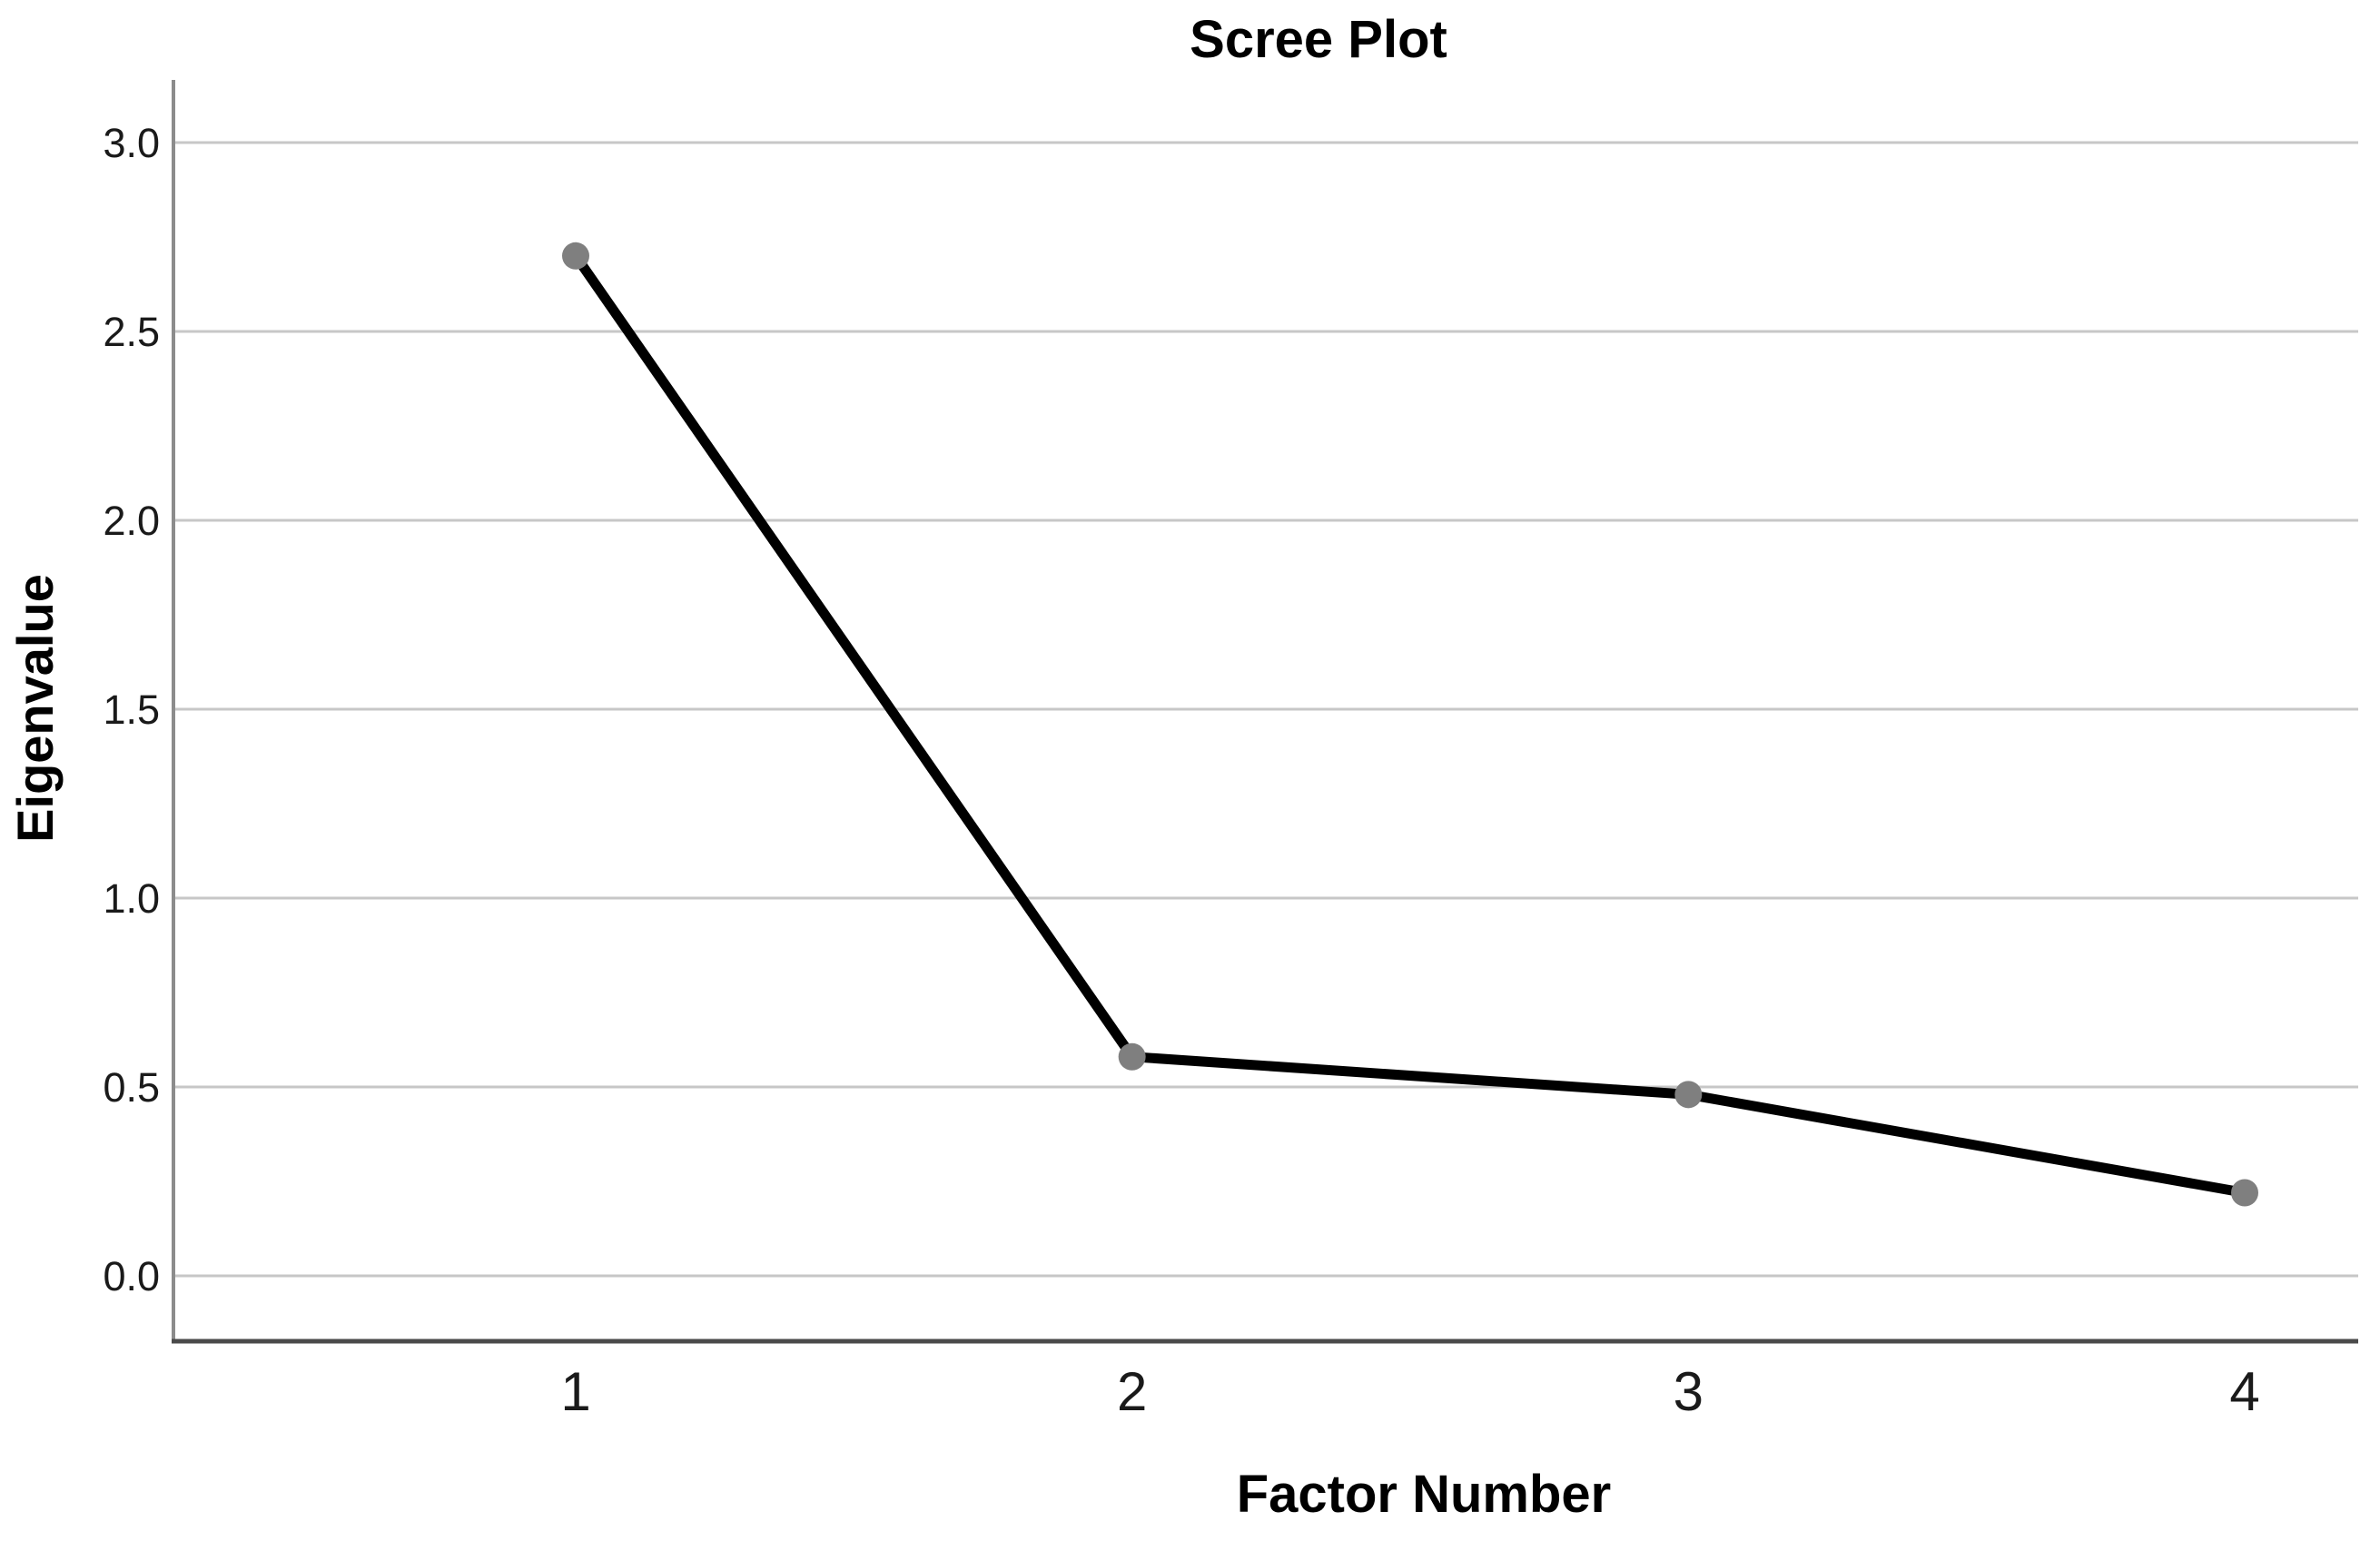 The width and height of the screenshot is (2380, 1541). Describe the element at coordinates (2244, 1391) in the screenshot. I see `x-tick-label: 4` at that location.